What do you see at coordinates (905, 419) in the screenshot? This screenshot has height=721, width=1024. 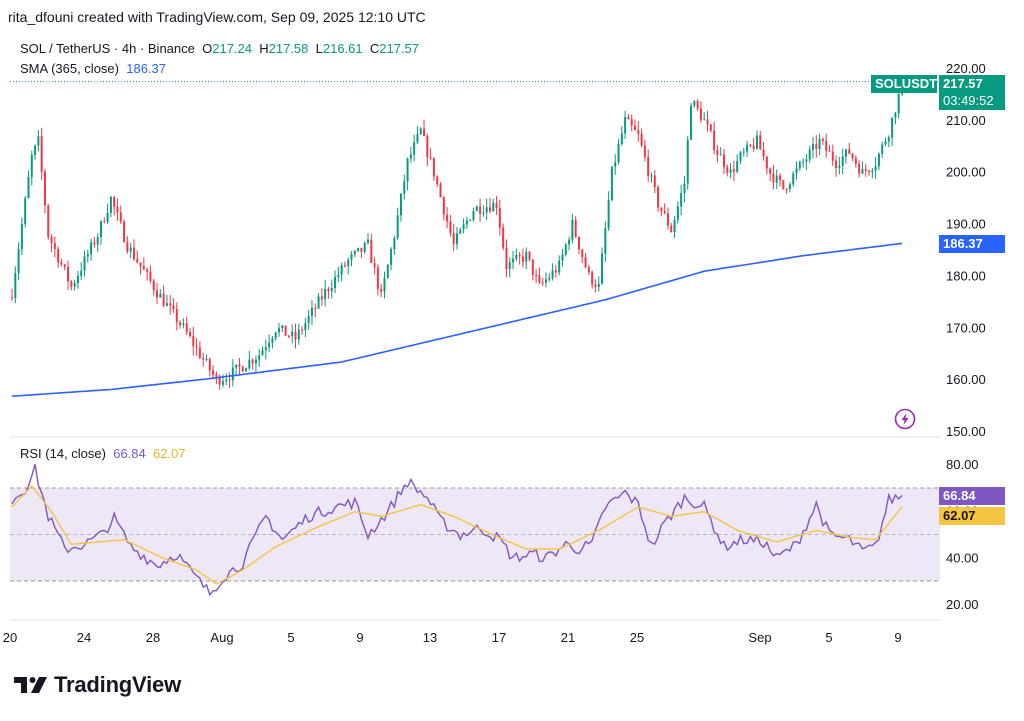 I see `lightning-icon` at bounding box center [905, 419].